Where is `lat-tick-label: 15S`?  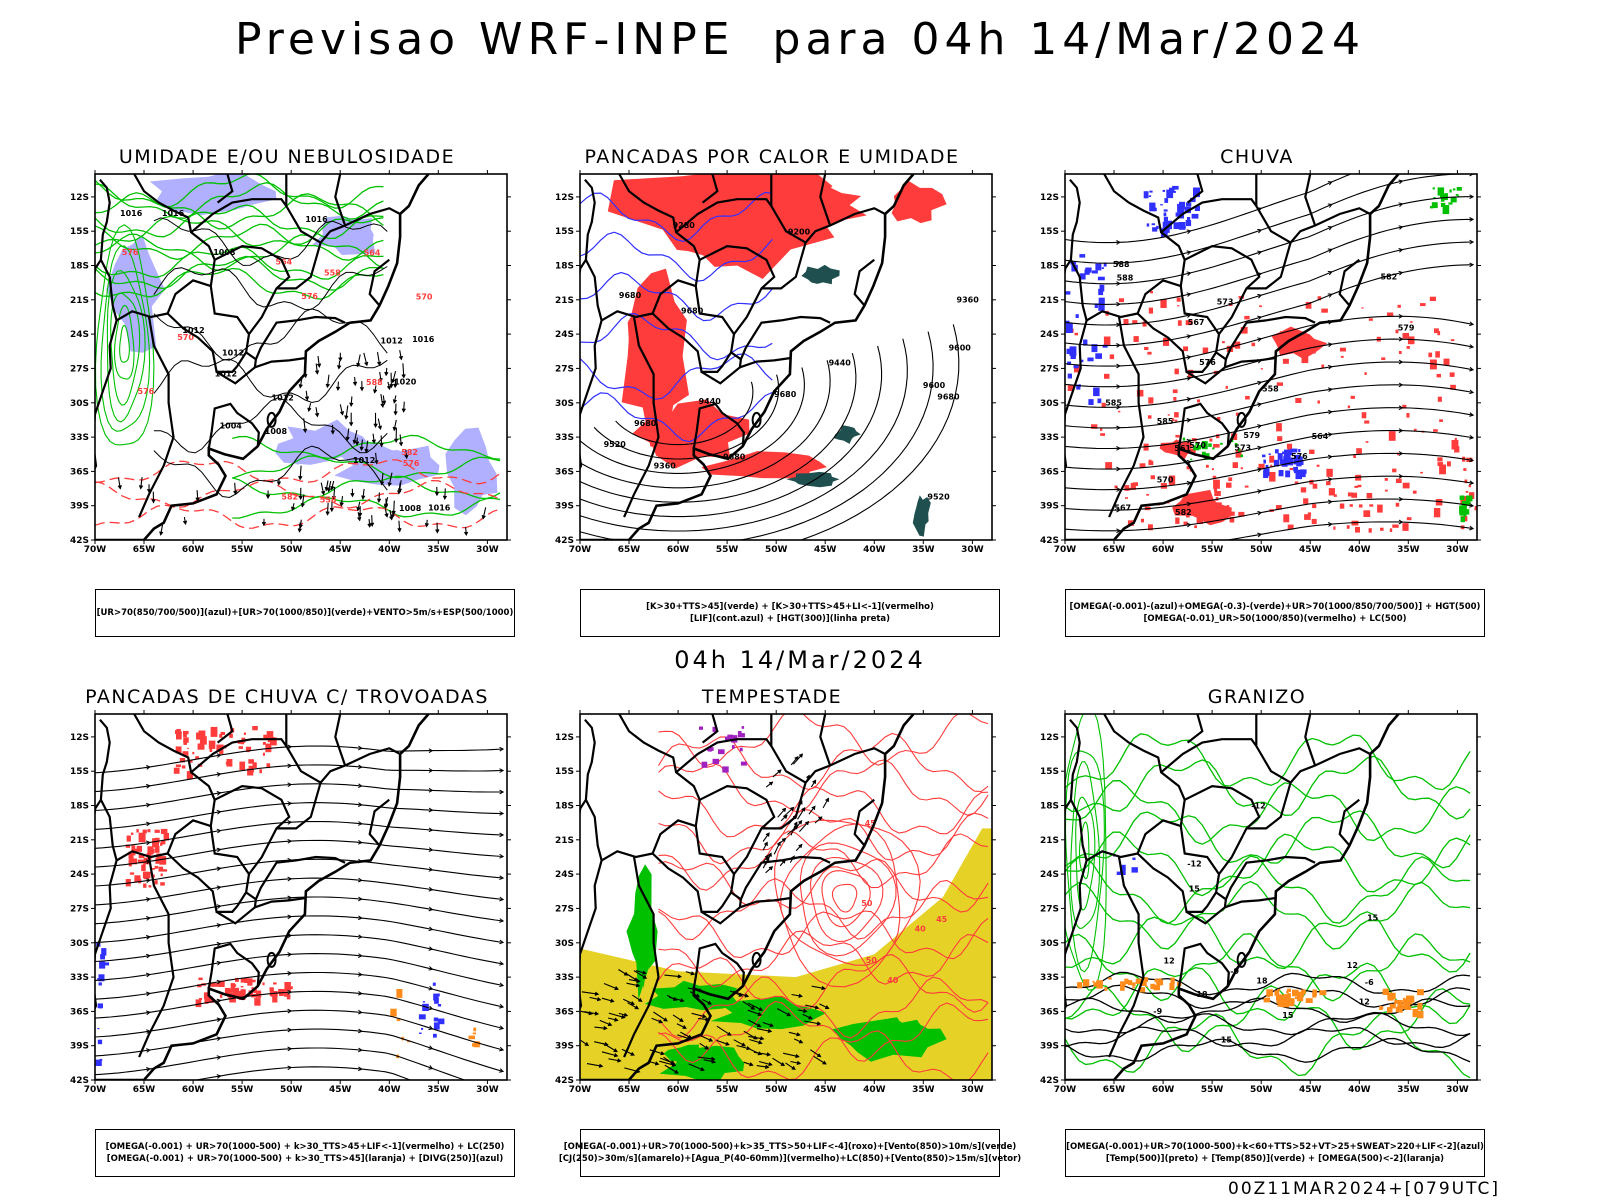 lat-tick-label: 15S is located at coordinates (564, 772).